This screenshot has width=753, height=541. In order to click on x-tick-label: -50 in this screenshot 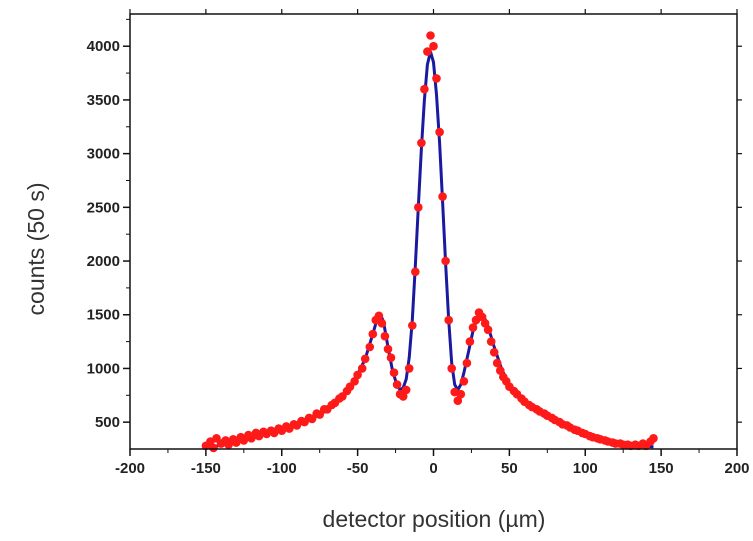, I will do `click(358, 468)`.